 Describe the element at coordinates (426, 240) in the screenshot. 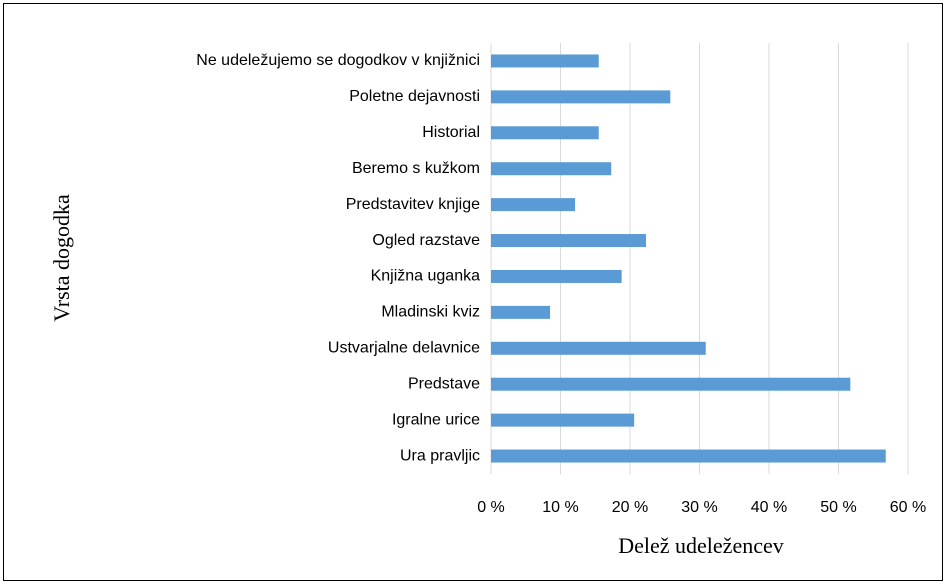

I see `y-tick-label: Ogled razstave` at that location.